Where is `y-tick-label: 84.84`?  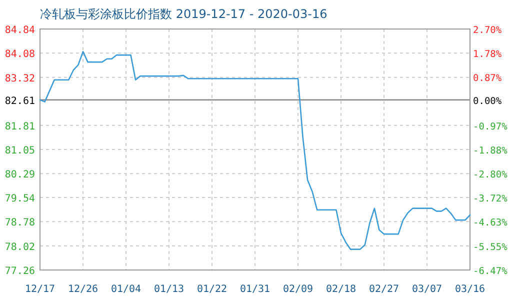
y-tick-label: 84.84 is located at coordinates (19, 30).